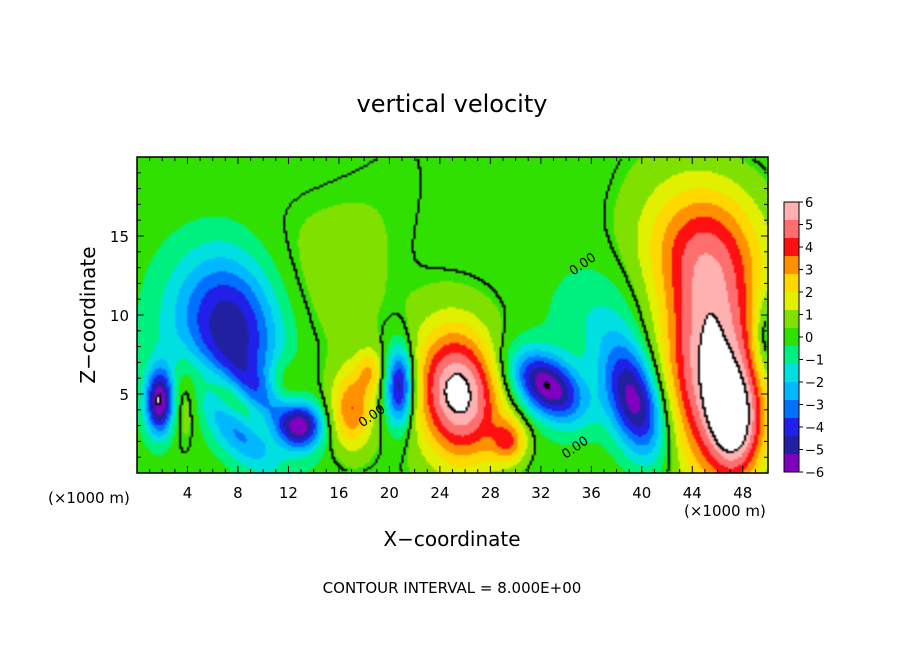 The width and height of the screenshot is (904, 654). I want to click on x-tick-label: 24, so click(439, 493).